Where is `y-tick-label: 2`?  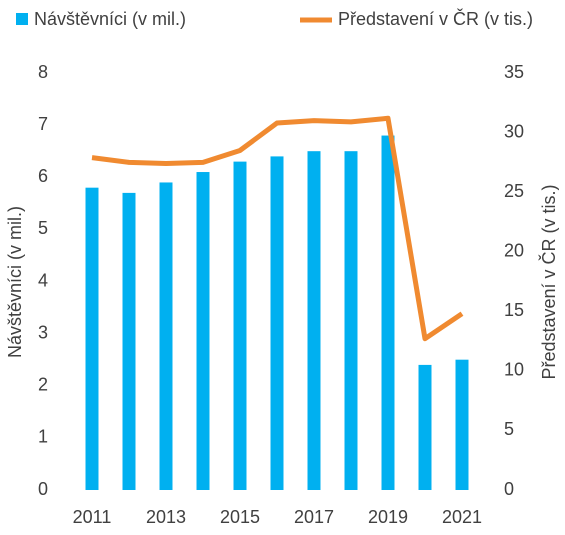 y-tick-label: 2 is located at coordinates (43, 385).